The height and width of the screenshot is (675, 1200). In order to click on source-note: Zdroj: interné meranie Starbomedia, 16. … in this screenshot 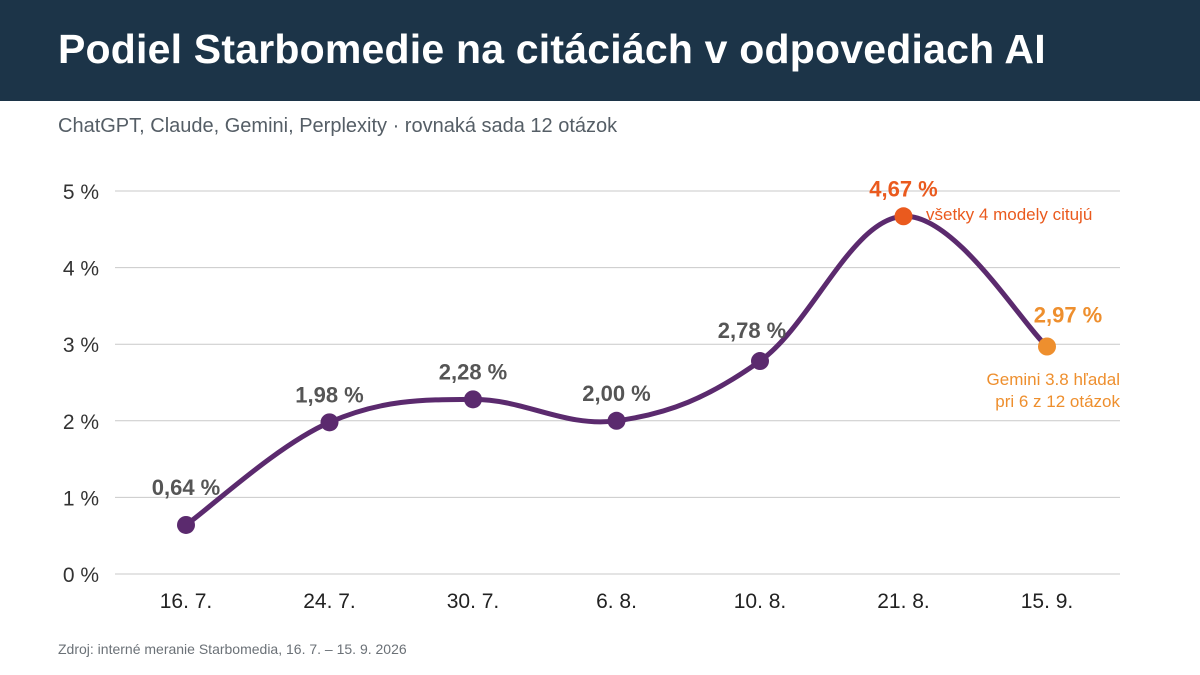, I will do `click(232, 649)`.